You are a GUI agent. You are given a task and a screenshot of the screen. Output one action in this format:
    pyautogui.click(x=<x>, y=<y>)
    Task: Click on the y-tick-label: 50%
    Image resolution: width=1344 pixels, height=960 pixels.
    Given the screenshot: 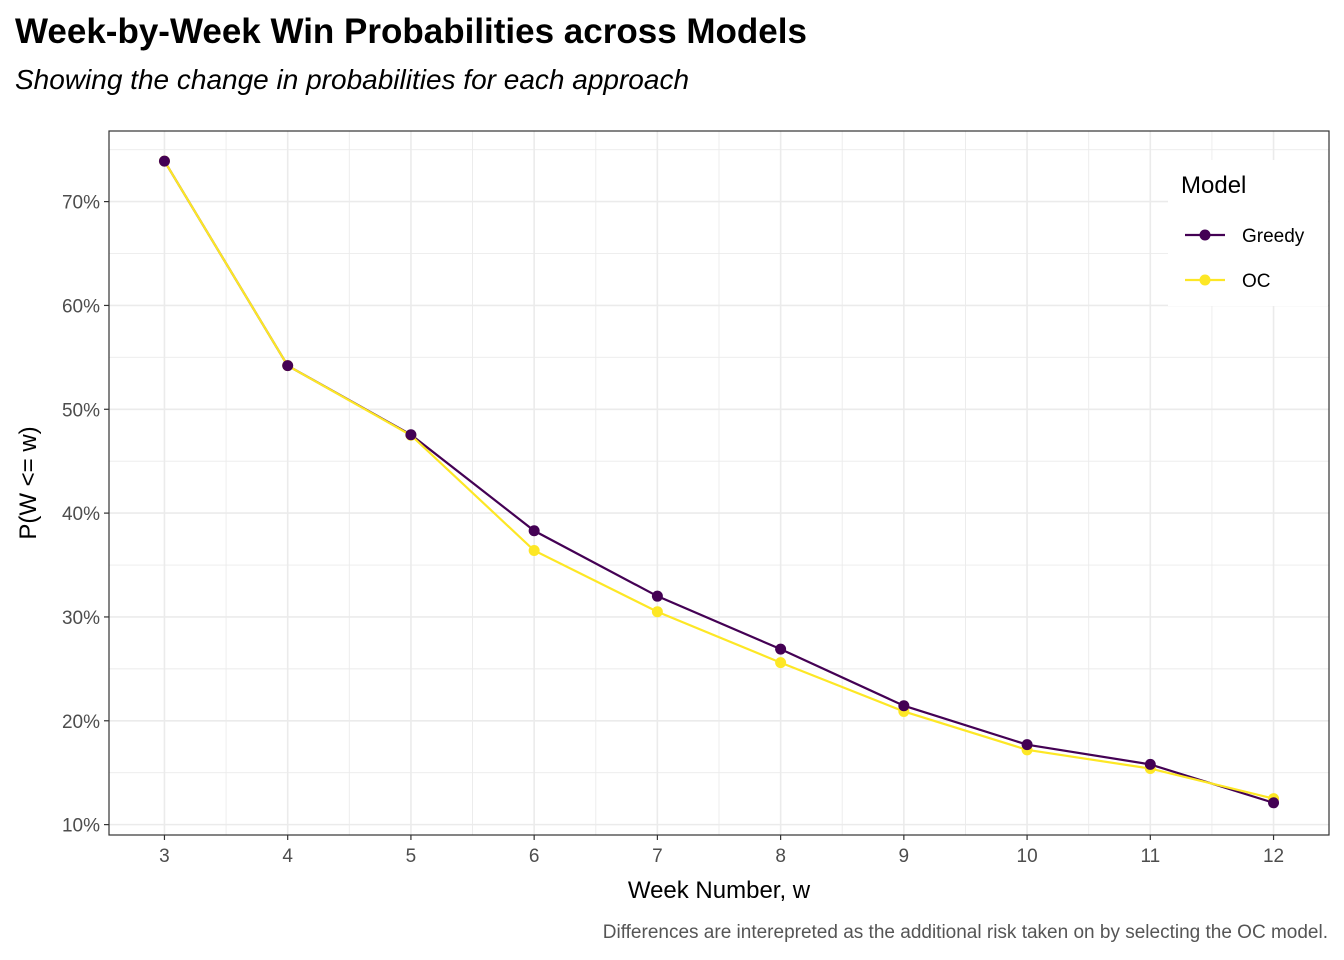 What is the action you would take?
    pyautogui.click(x=81, y=410)
    